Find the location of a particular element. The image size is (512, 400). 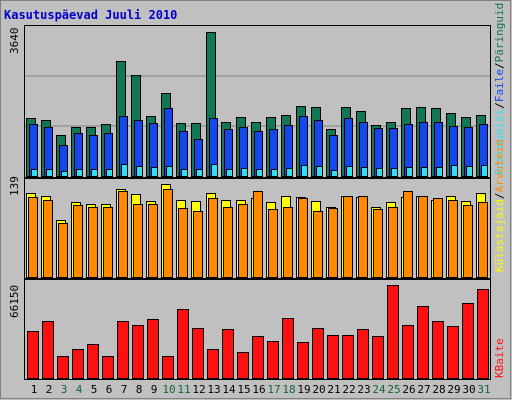

bar-top-Pöördumisi-25 is located at coordinates (394, 172).